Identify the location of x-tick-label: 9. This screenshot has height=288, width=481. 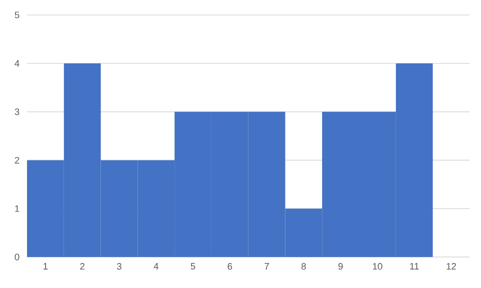
(340, 266).